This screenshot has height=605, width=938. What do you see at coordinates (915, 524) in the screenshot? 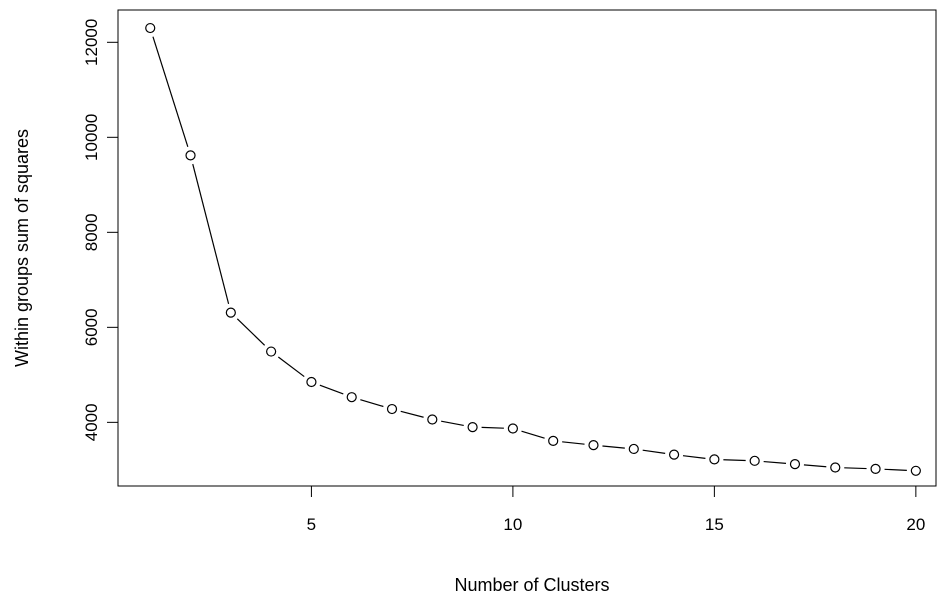
I see `x-tick-label: 20` at bounding box center [915, 524].